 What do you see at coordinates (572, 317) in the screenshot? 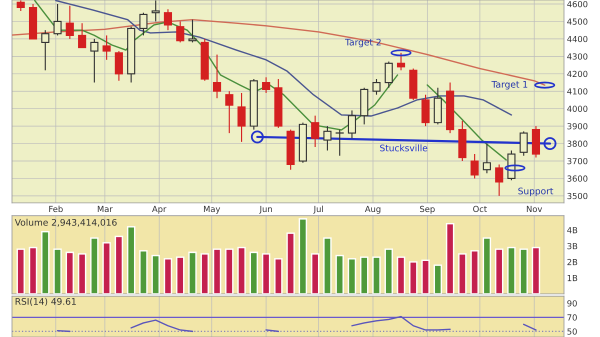
I see `y-tick-label: 70` at bounding box center [572, 317].